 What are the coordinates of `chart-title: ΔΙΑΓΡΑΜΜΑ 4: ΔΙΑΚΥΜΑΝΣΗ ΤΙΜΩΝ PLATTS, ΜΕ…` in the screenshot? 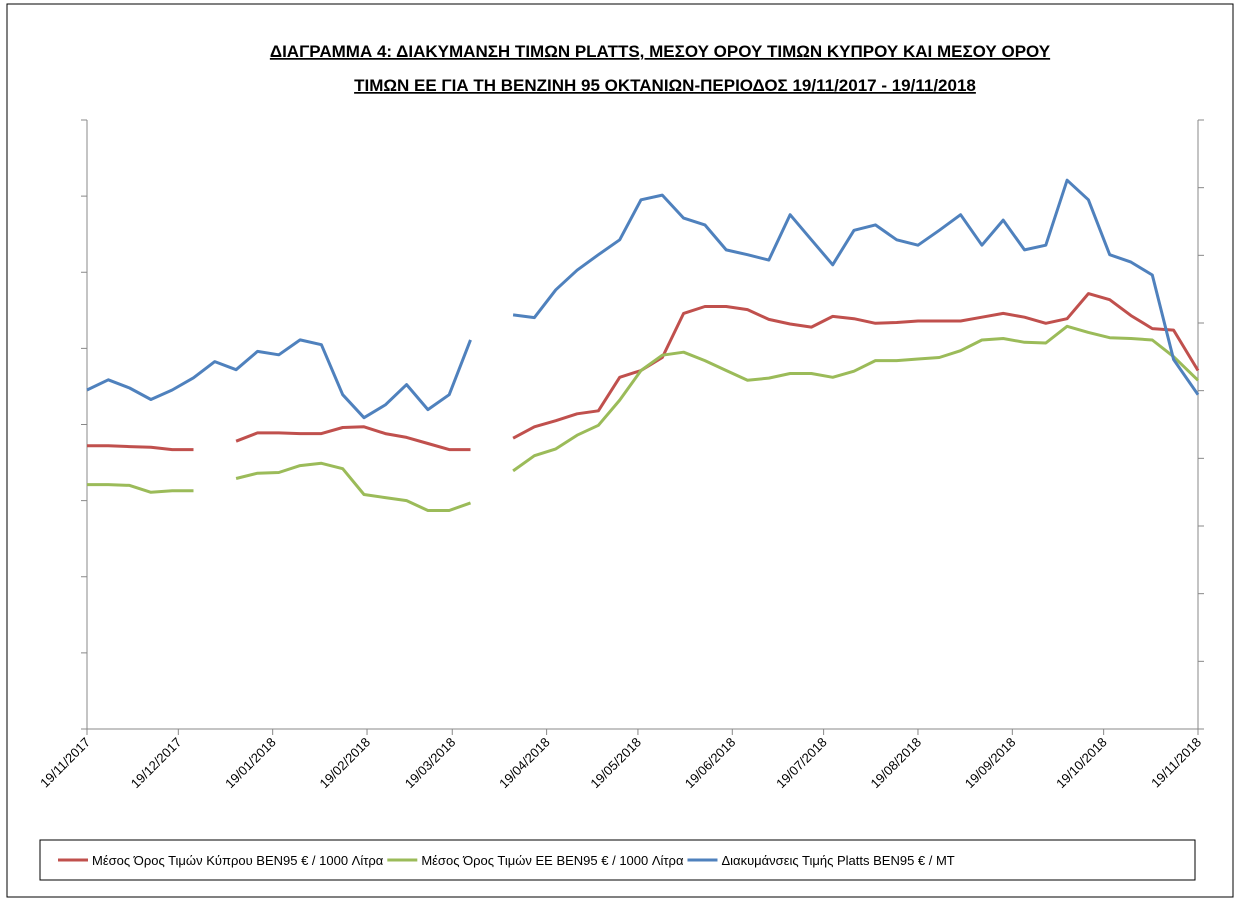 It's located at (660, 51).